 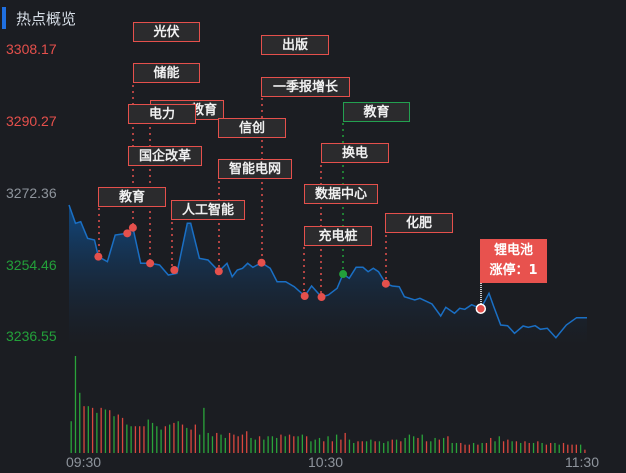 What do you see at coordinates (513, 261) in the screenshot?
I see `limit-up-callout: 锂电池 涨停：1` at bounding box center [513, 261].